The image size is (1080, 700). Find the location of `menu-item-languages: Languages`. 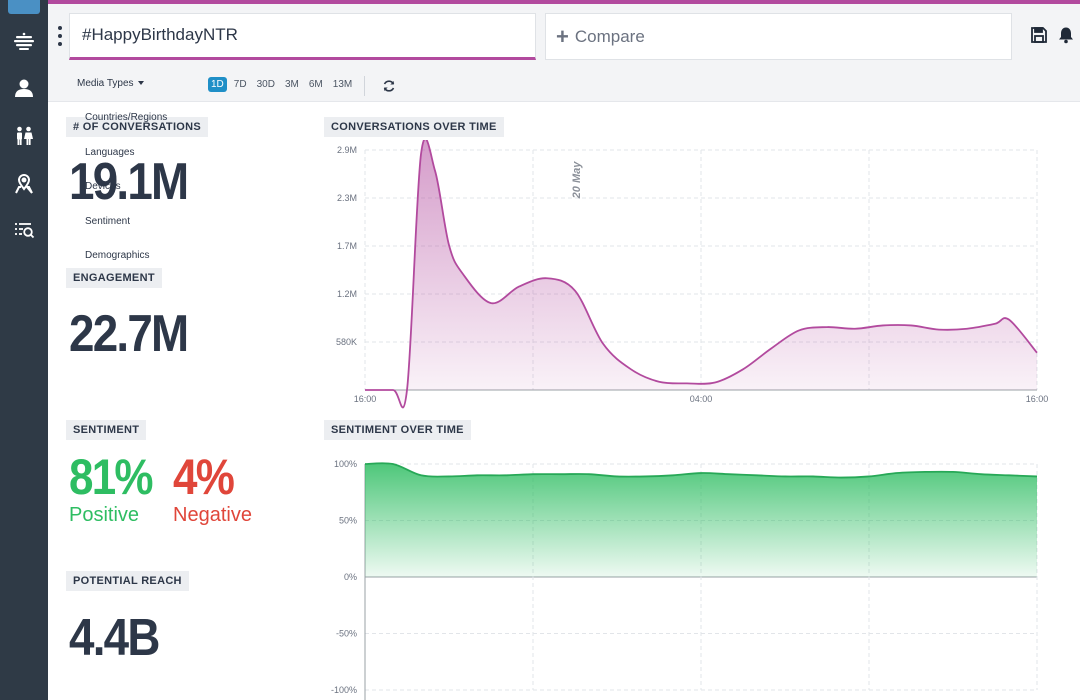

menu-item-languages: Languages is located at coordinates (110, 152).